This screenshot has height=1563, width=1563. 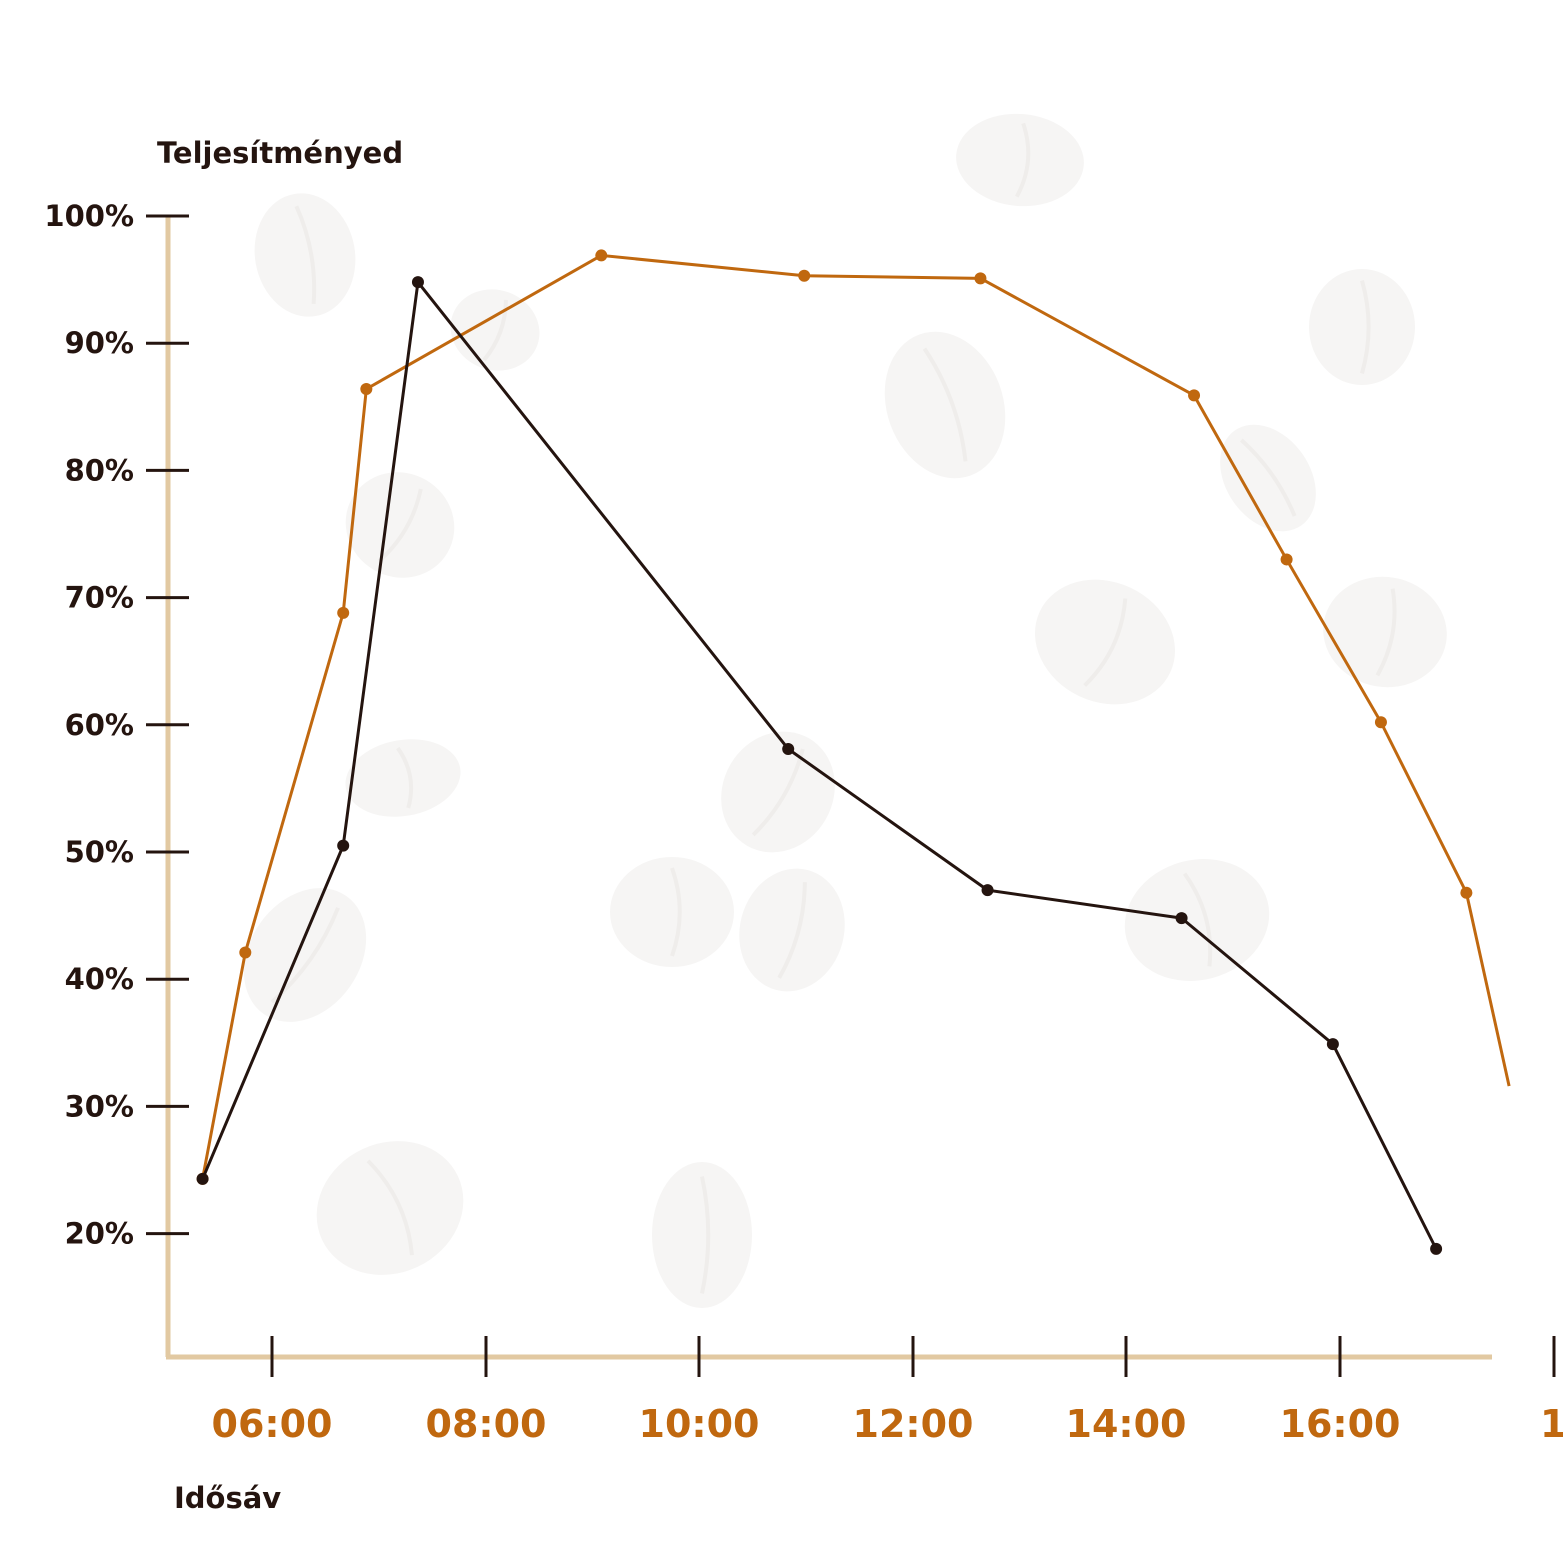 What do you see at coordinates (99, 598) in the screenshot?
I see `y-tick-label: 70%` at bounding box center [99, 598].